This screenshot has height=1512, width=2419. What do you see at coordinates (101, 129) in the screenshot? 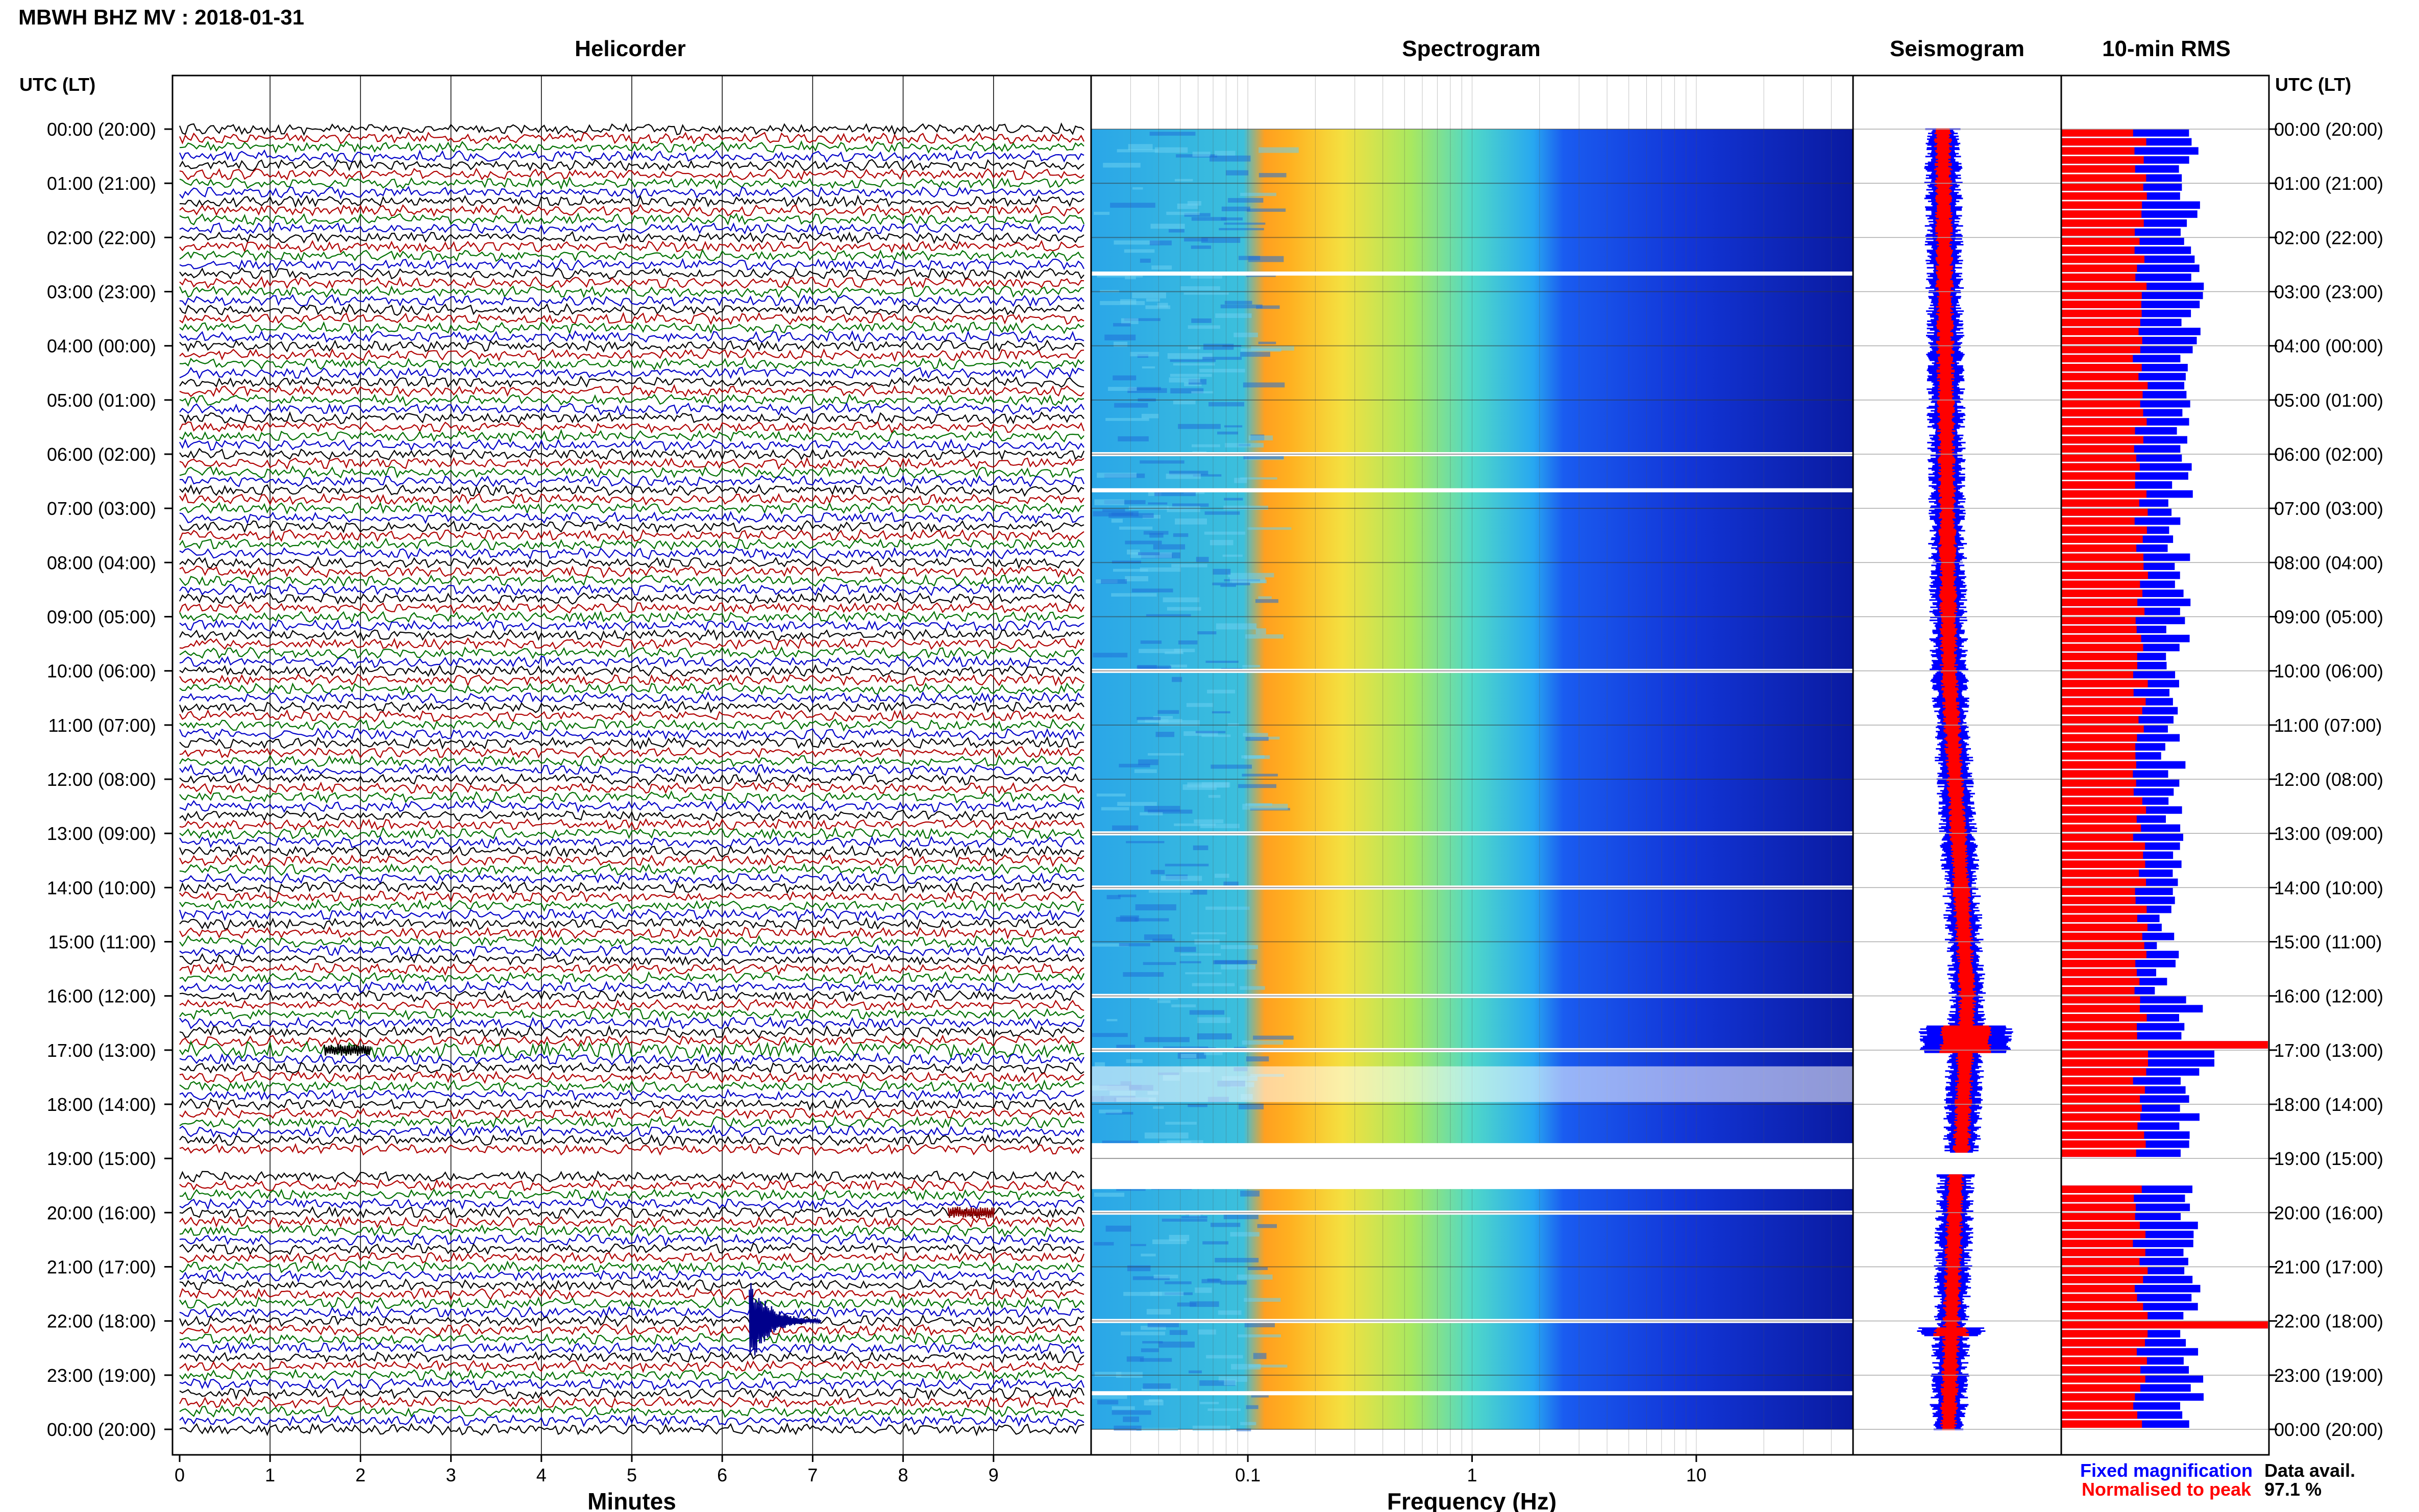
I see `time-label-left: 00:00 (20:00)` at bounding box center [101, 129].